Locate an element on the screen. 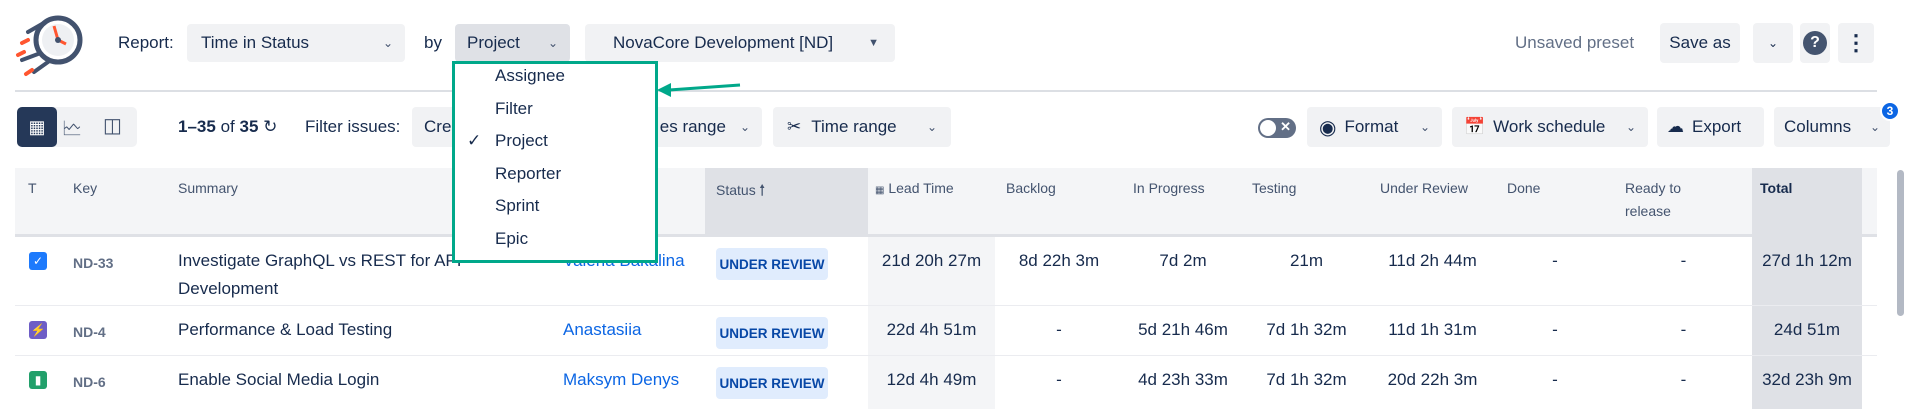 The image size is (1908, 409). col-status: Status 🠑 is located at coordinates (740, 190).